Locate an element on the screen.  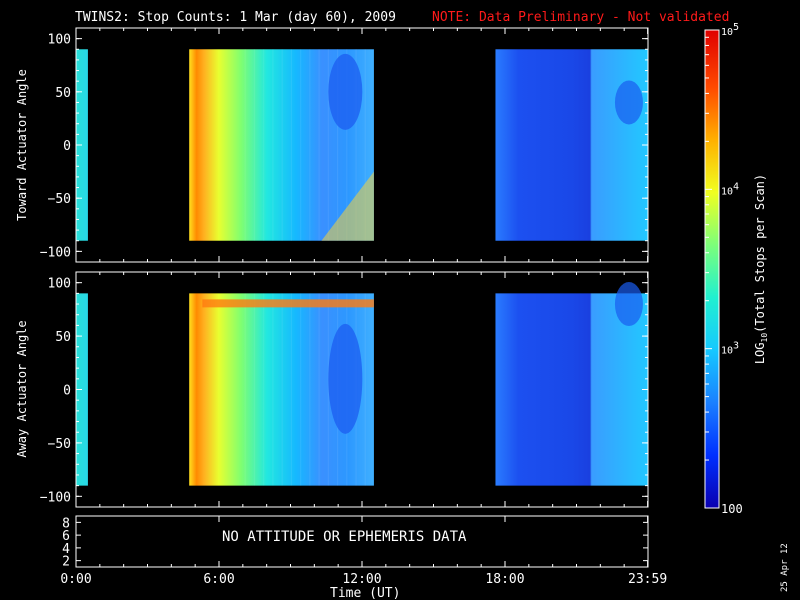
date-stamp: 25 Apr 12 is located at coordinates (785, 567).